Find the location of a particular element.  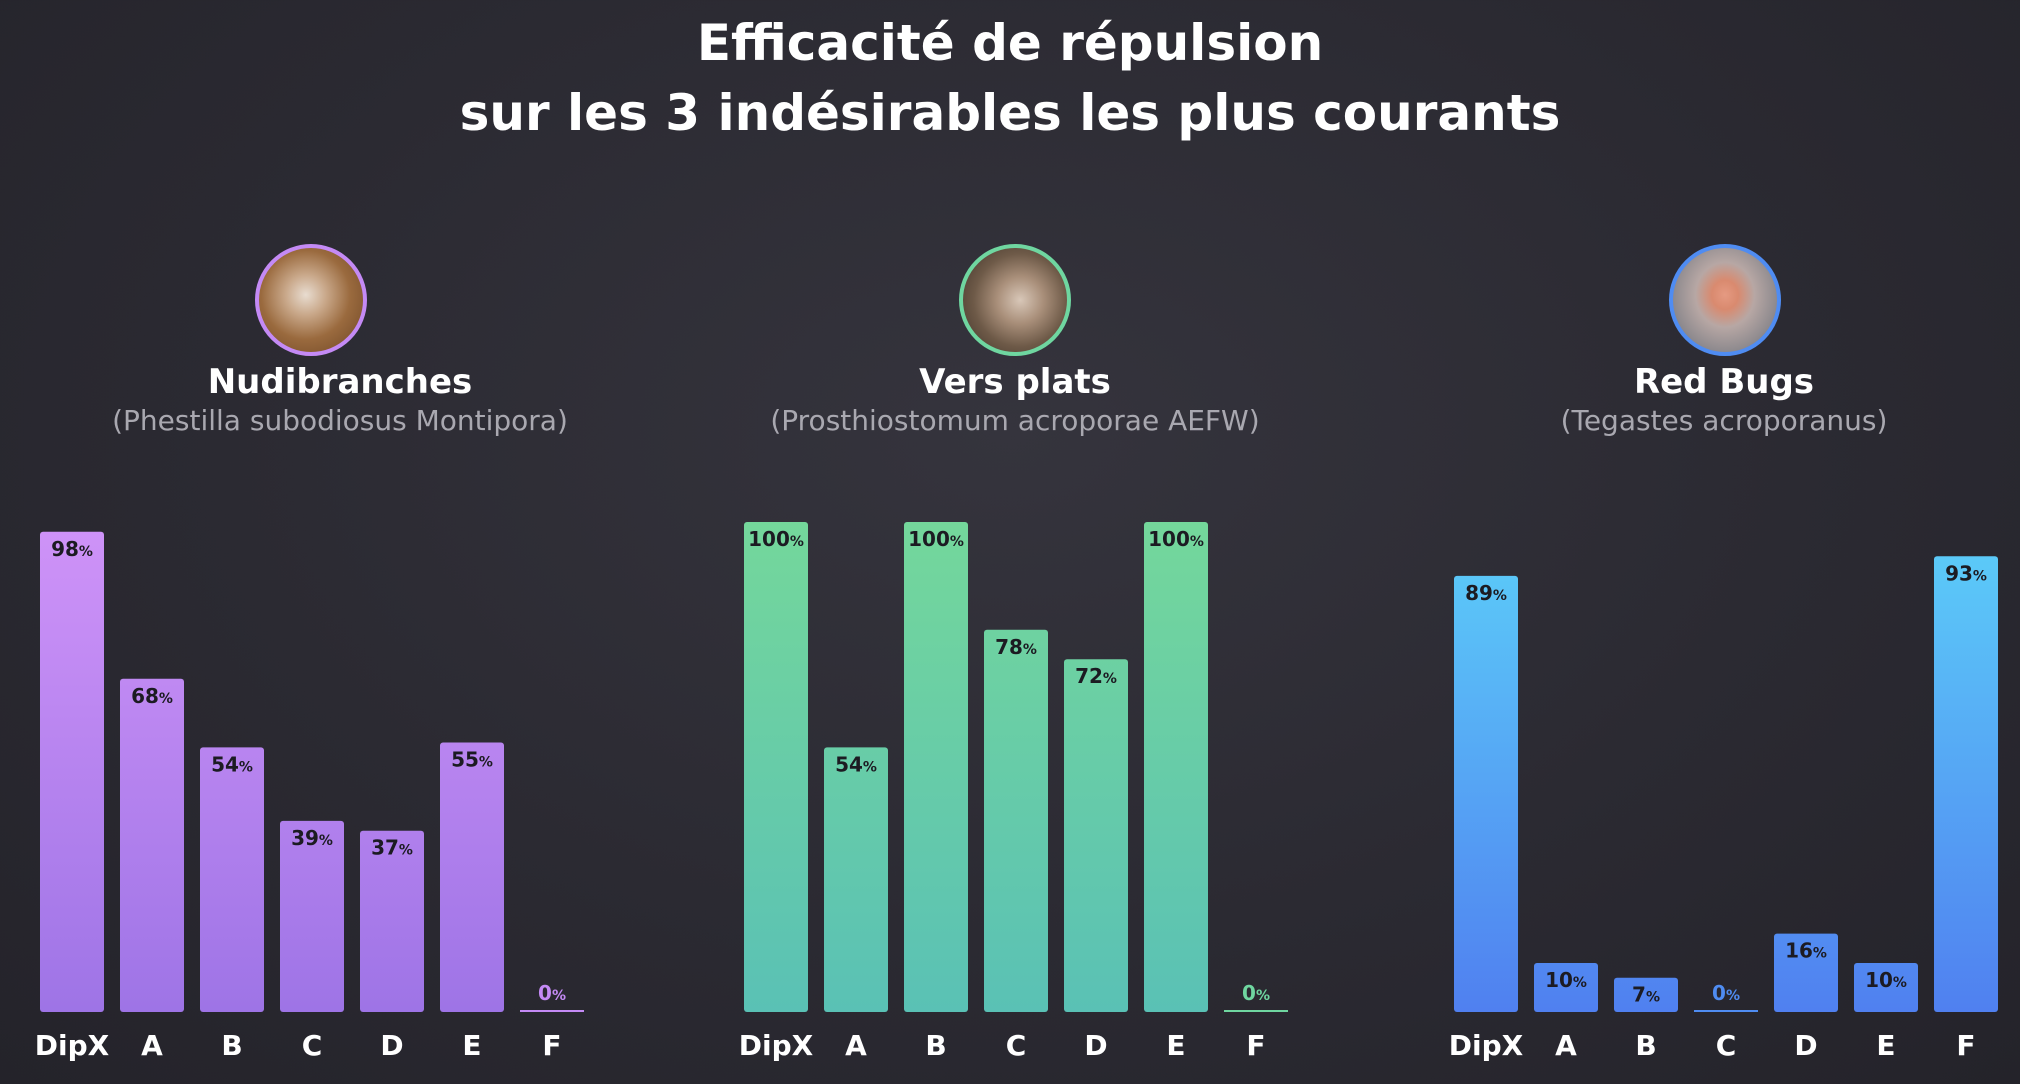

panel-subtitle: (Prosthiostomum acroporae AEFW) is located at coordinates (1015, 420).